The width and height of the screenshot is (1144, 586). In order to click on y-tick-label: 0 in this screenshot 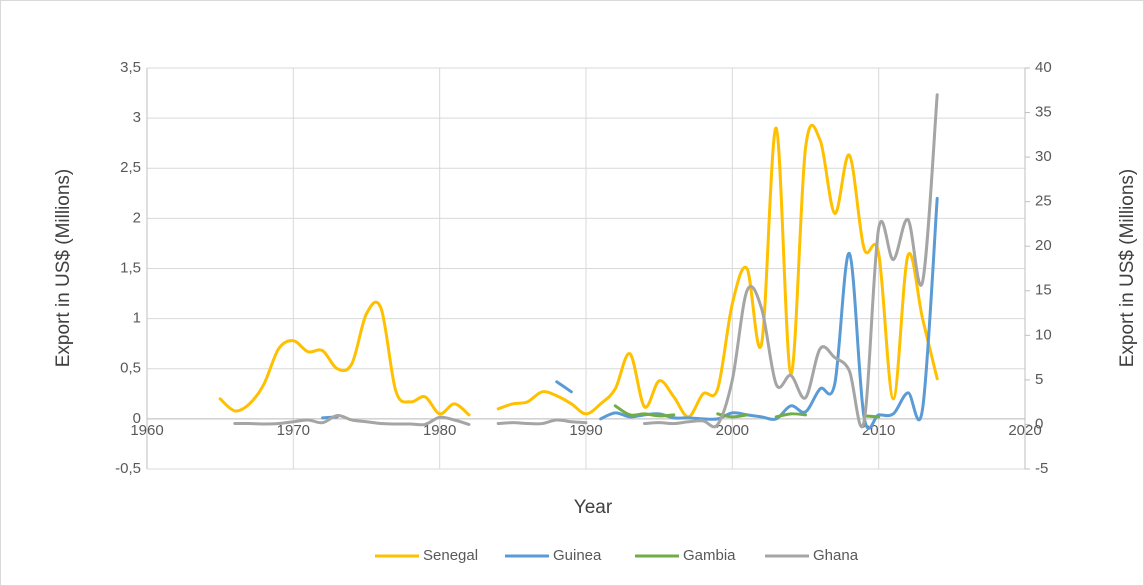, I will do `click(137, 418)`.